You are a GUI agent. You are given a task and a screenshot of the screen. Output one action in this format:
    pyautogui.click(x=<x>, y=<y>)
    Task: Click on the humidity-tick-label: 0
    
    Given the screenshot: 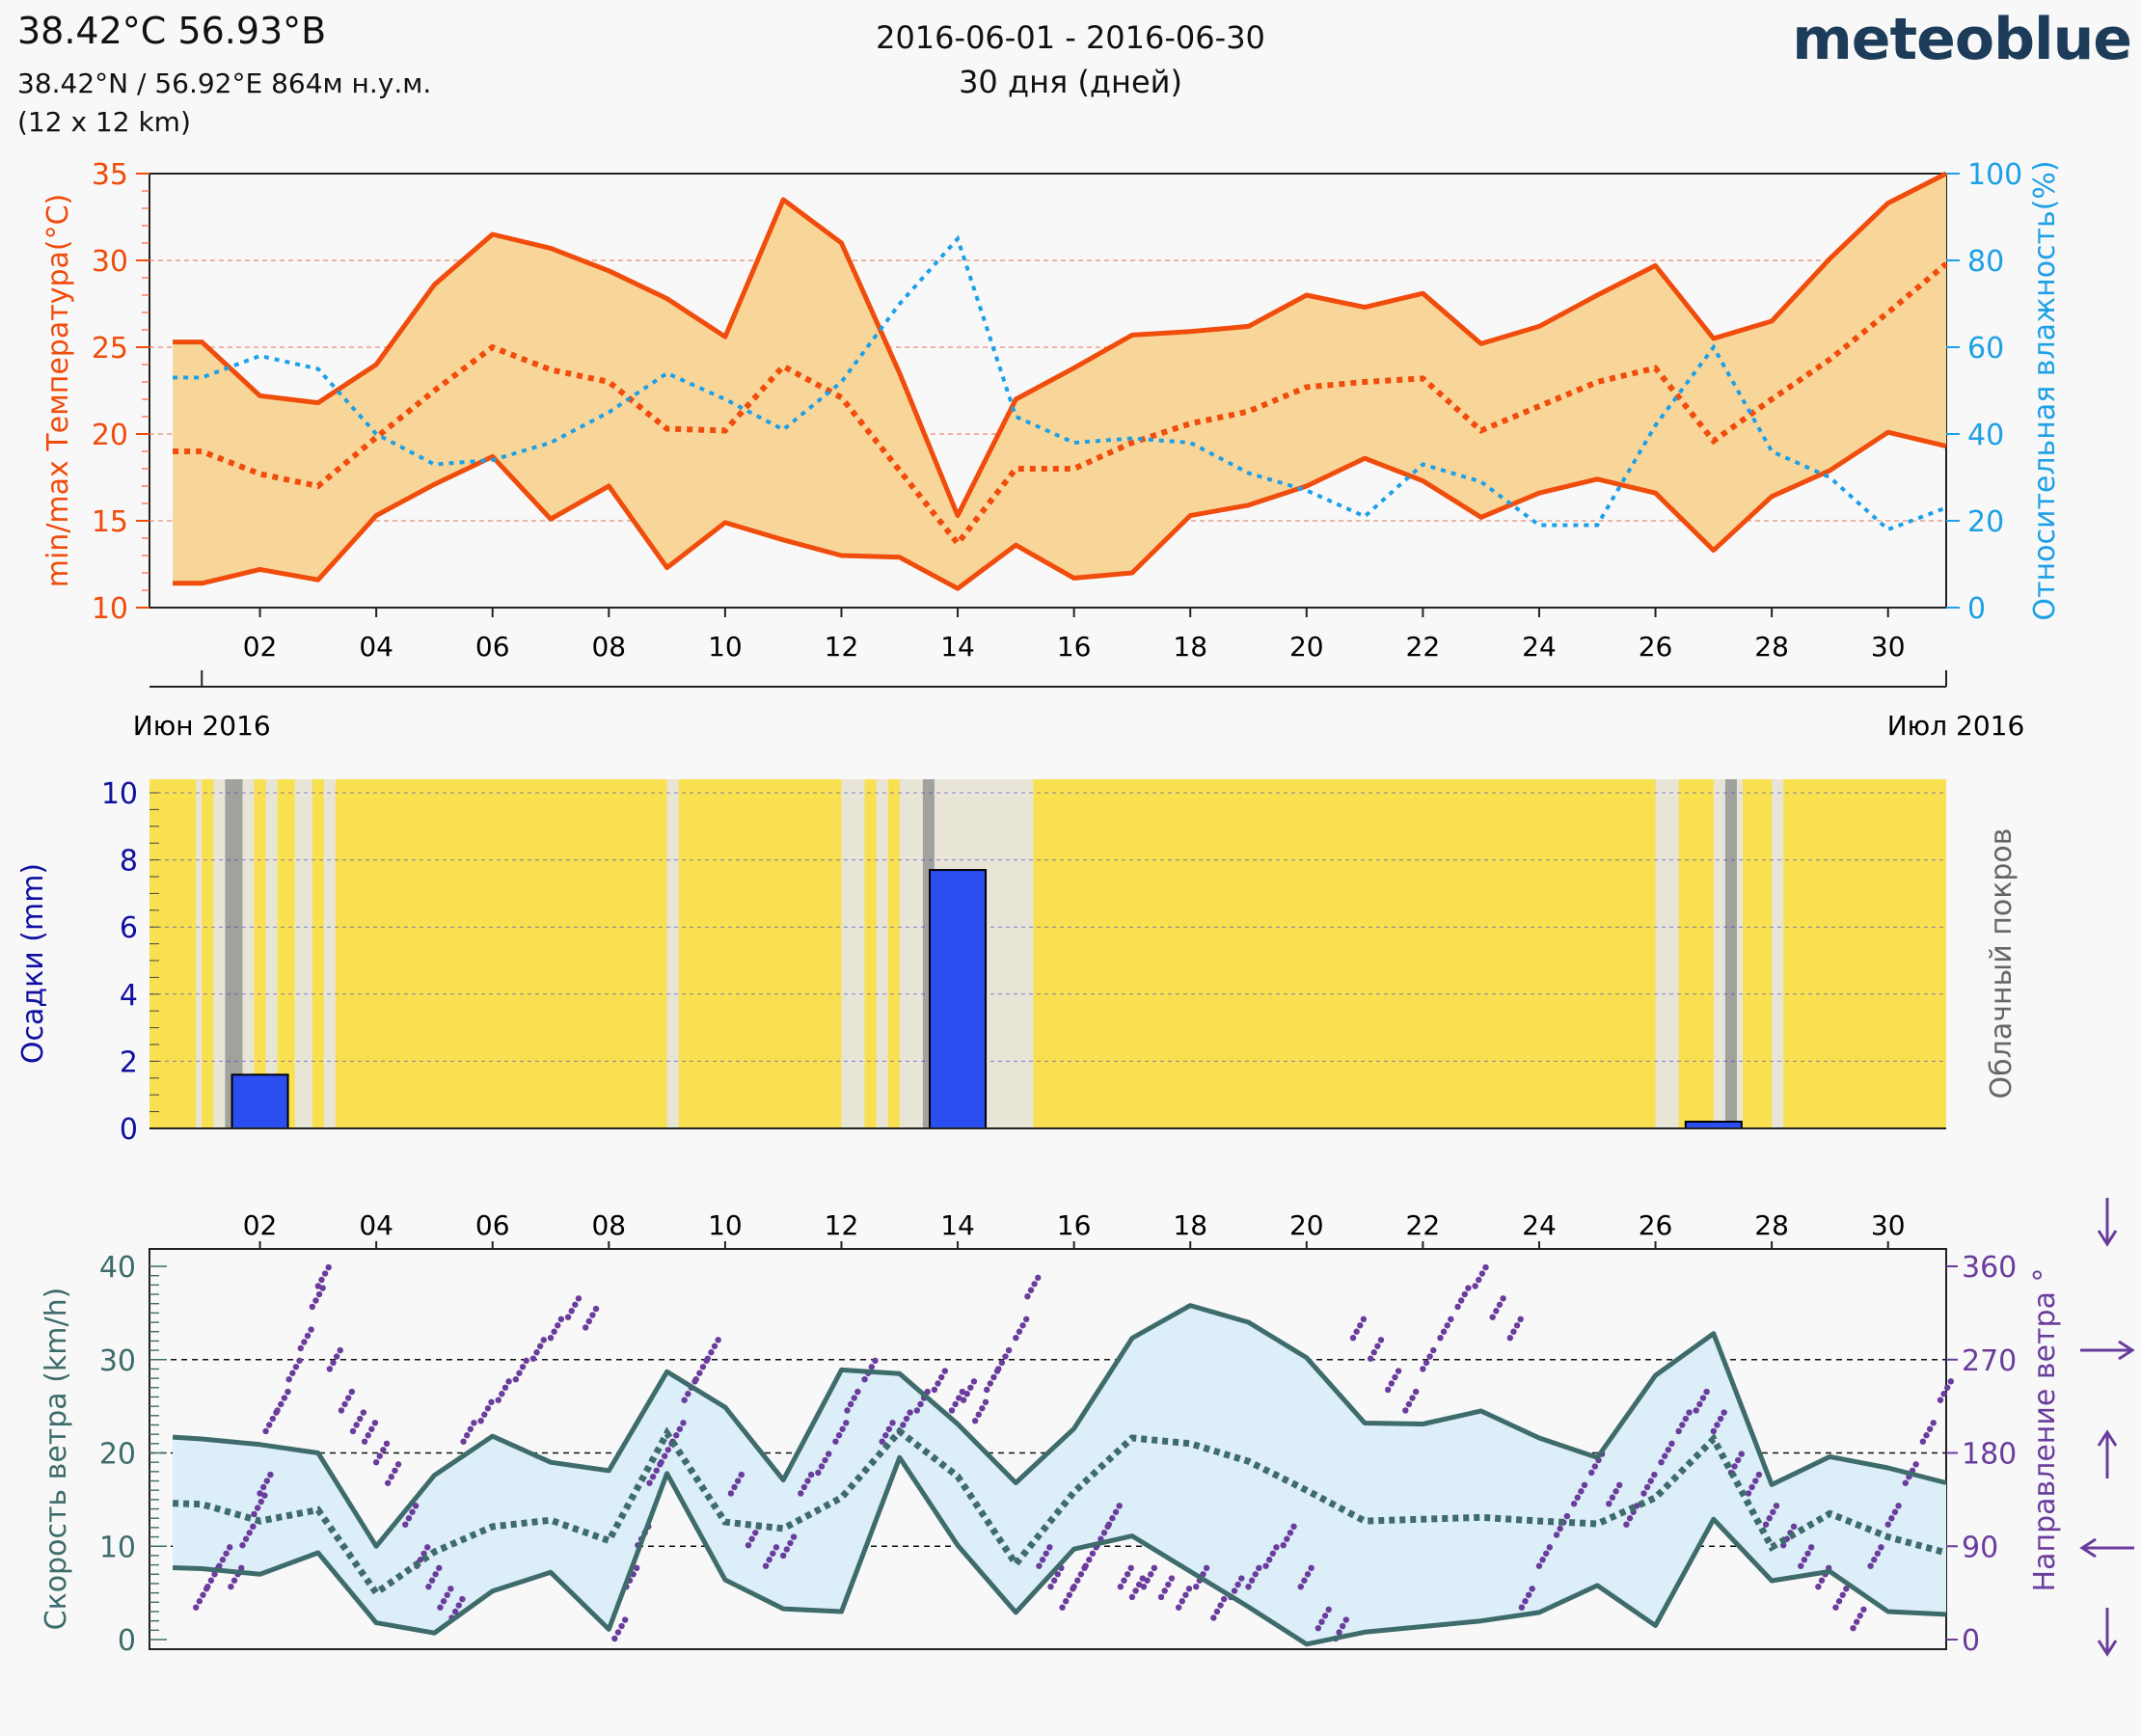 What is the action you would take?
    pyautogui.click(x=1977, y=609)
    